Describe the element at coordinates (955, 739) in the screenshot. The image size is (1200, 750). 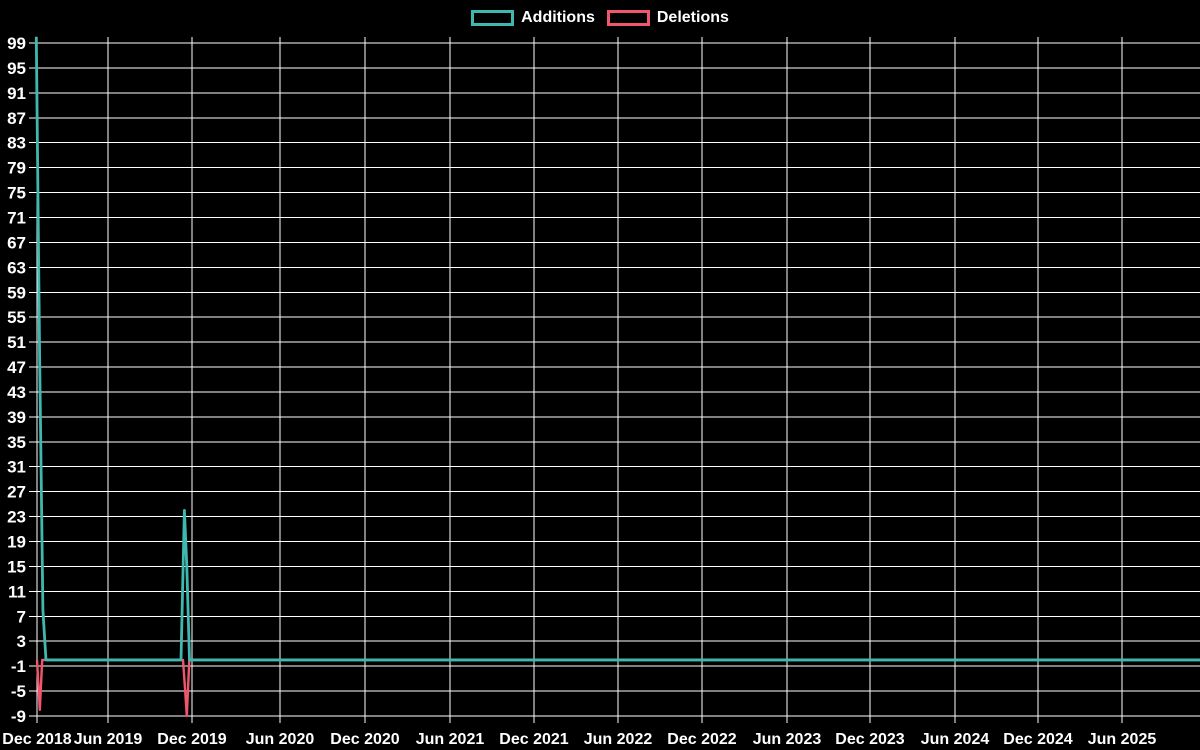
I see `x-axis-tick-label: Jun 2024` at that location.